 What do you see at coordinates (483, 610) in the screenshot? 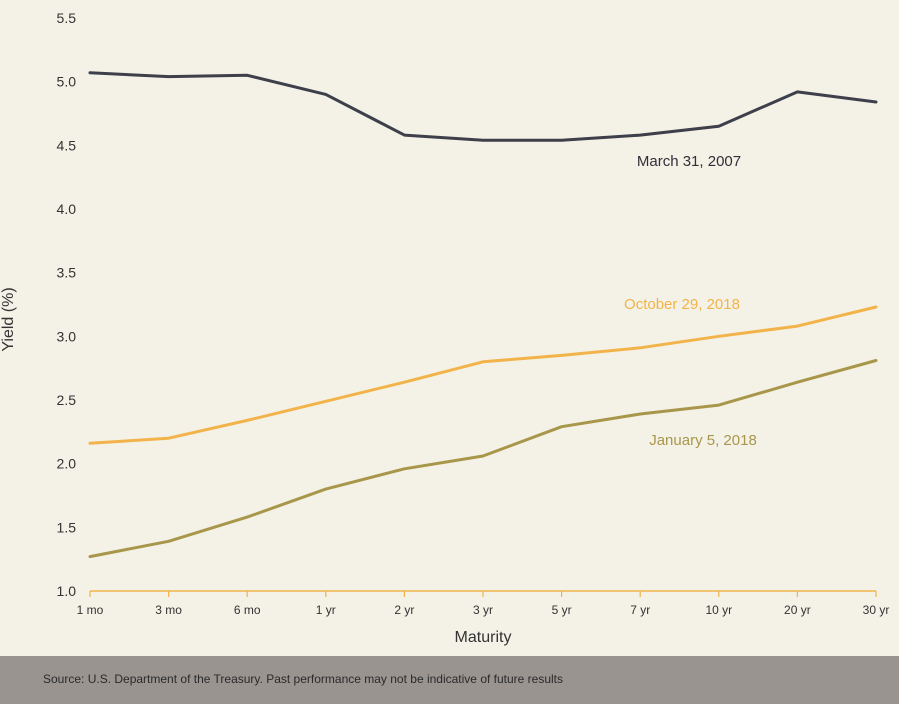
I see `x-tick-label: 3 yr` at bounding box center [483, 610].